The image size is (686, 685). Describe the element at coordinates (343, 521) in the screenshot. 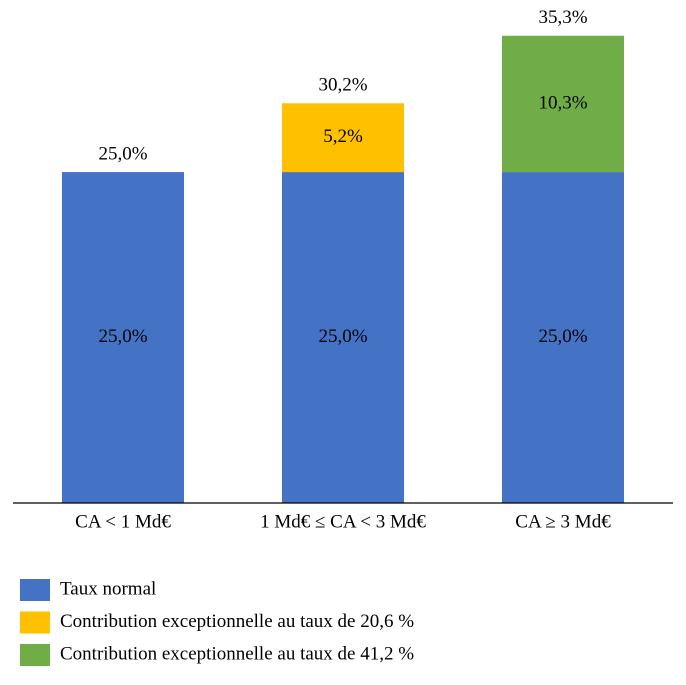

I see `x-tick-label: 1 Md€ ≤ CA < 3 Md€` at that location.